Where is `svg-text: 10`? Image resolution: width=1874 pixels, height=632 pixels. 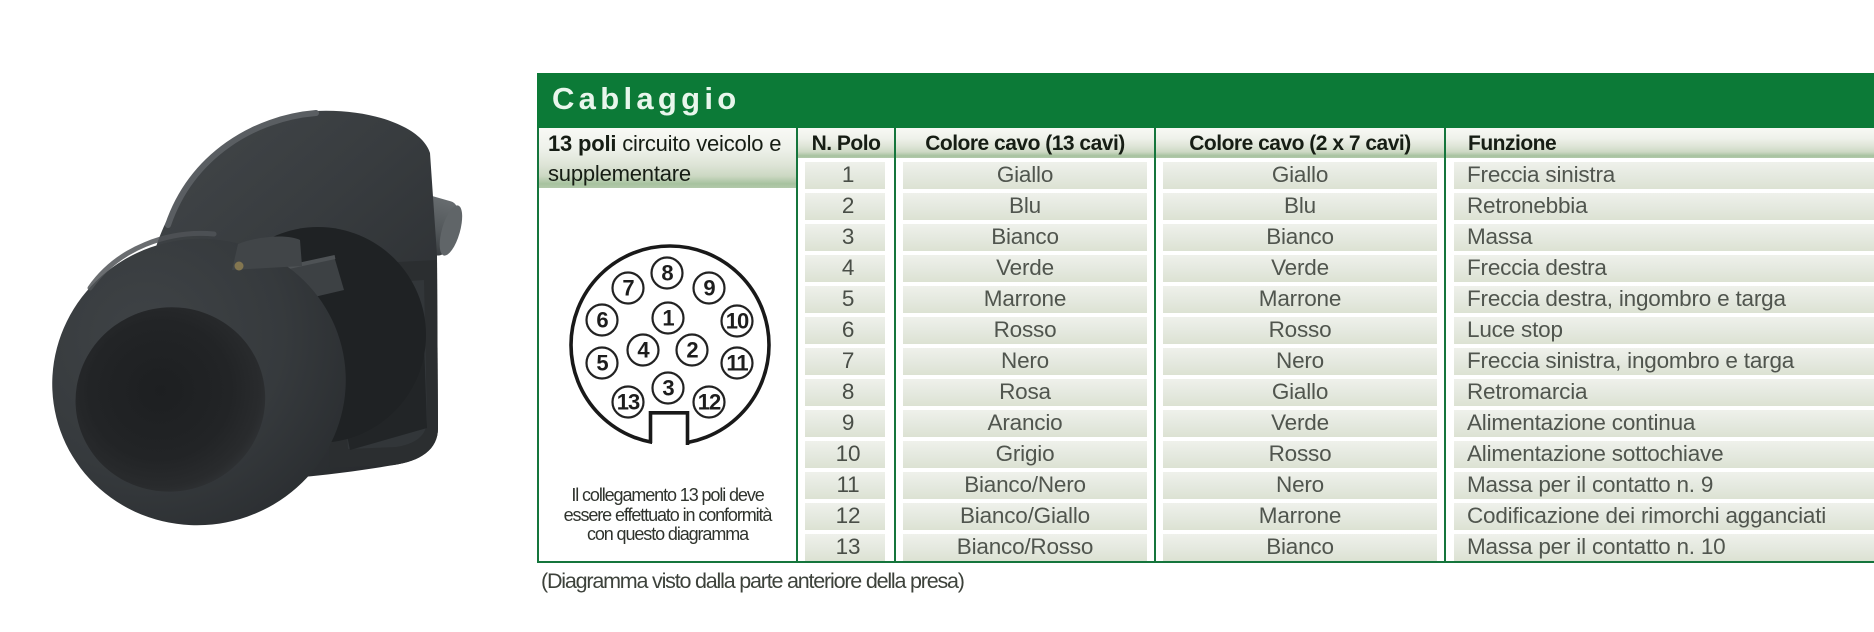
svg-text: 10 is located at coordinates (737, 321).